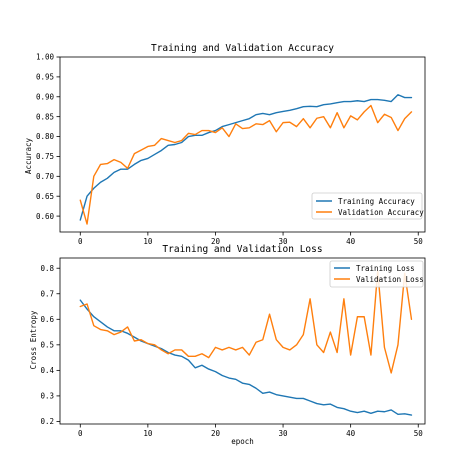 The height and width of the screenshot is (474, 474). What do you see at coordinates (47, 268) in the screenshot?
I see `loss-y-tick-label: 0.8` at bounding box center [47, 268].